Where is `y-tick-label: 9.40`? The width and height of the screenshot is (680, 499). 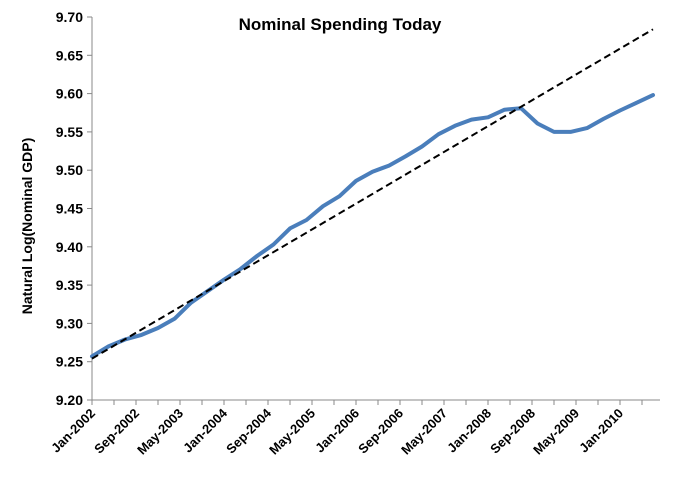
y-tick-label: 9.40 is located at coordinates (69, 247).